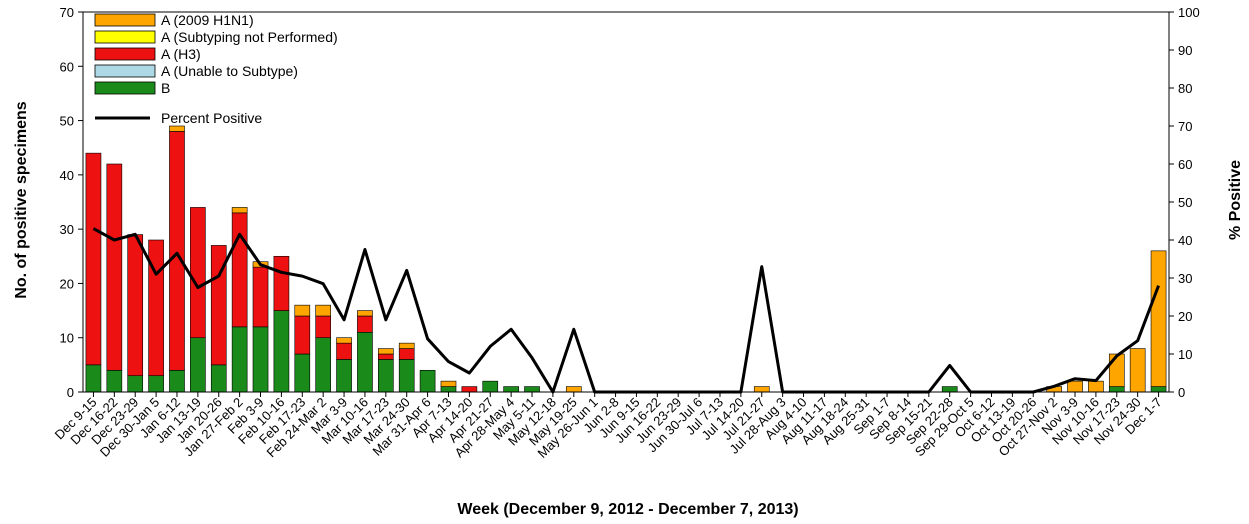  What do you see at coordinates (67, 66) in the screenshot?
I see `y-tick-label: 60` at bounding box center [67, 66].